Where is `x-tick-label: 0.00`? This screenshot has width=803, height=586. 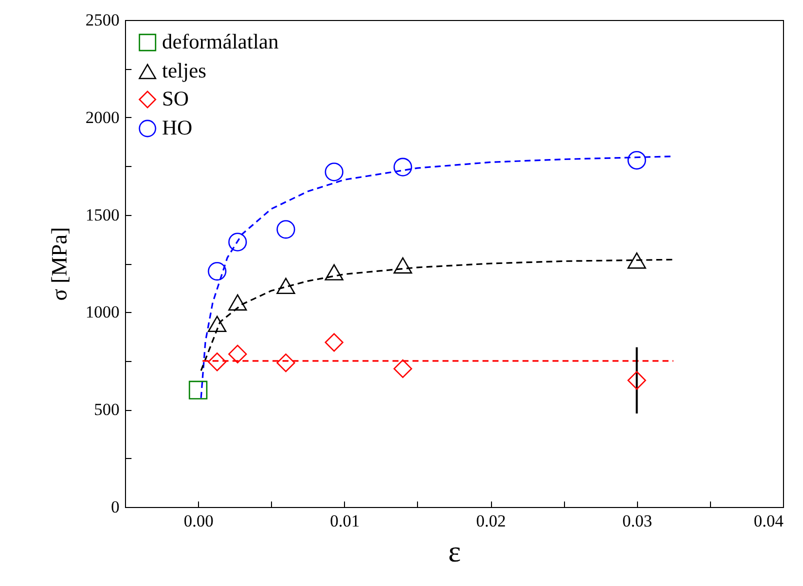
x-tick-label: 0.00 is located at coordinates (199, 521).